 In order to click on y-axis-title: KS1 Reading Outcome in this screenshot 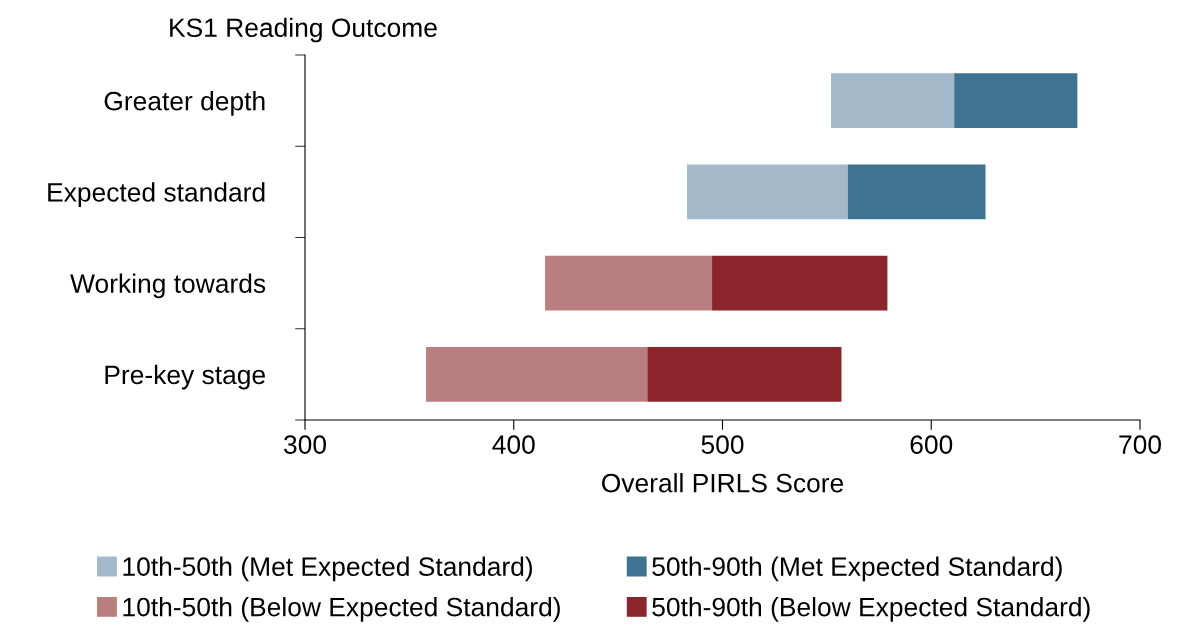, I will do `click(303, 30)`.